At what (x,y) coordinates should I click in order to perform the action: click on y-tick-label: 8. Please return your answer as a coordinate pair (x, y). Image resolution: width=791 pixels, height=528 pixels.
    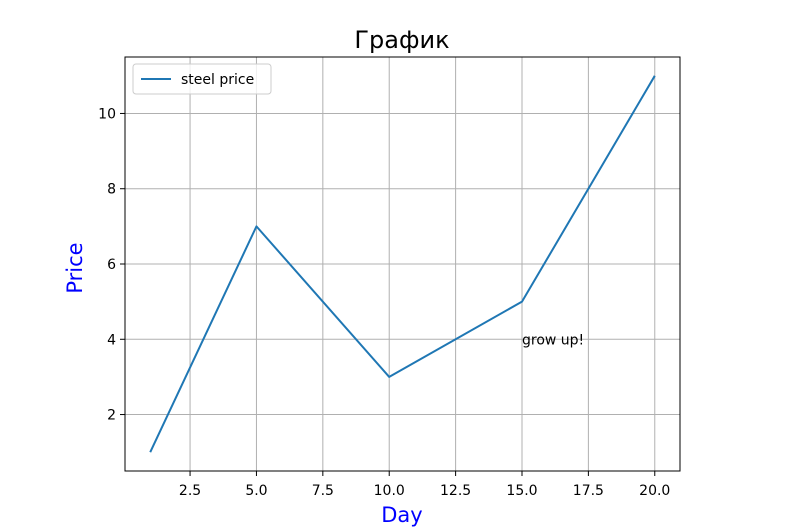
    Looking at the image, I should click on (111, 190).